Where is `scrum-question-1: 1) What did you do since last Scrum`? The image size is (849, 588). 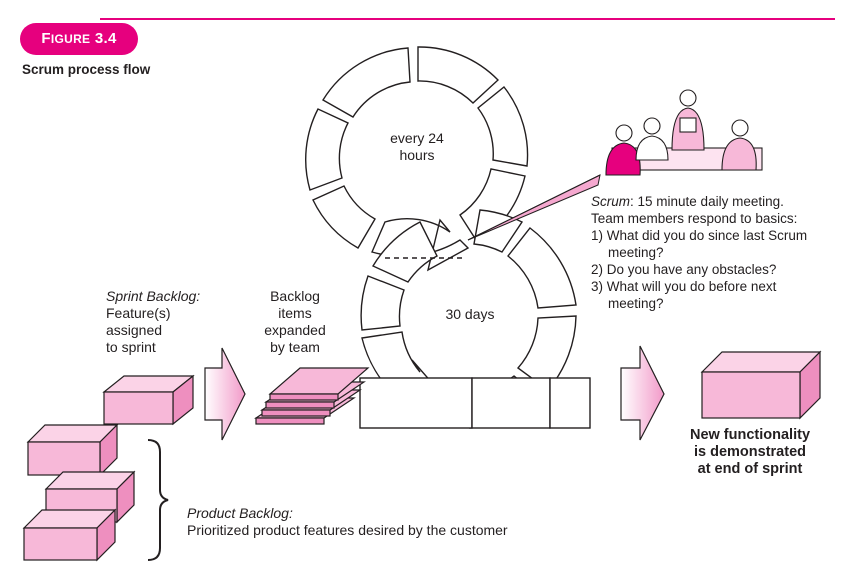 scrum-question-1: 1) What did you do since last Scrum is located at coordinates (699, 235).